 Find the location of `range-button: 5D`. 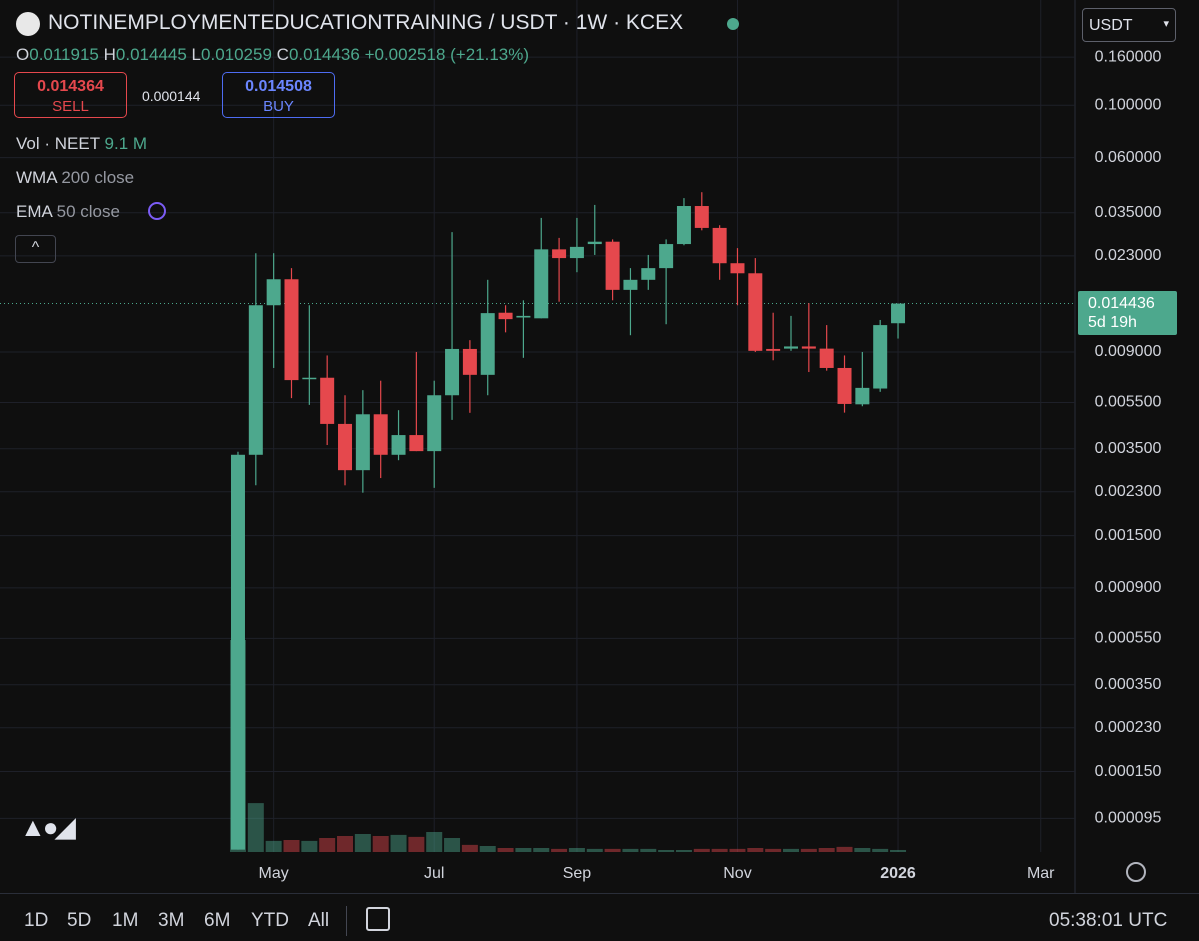

range-button: 5D is located at coordinates (79, 920).